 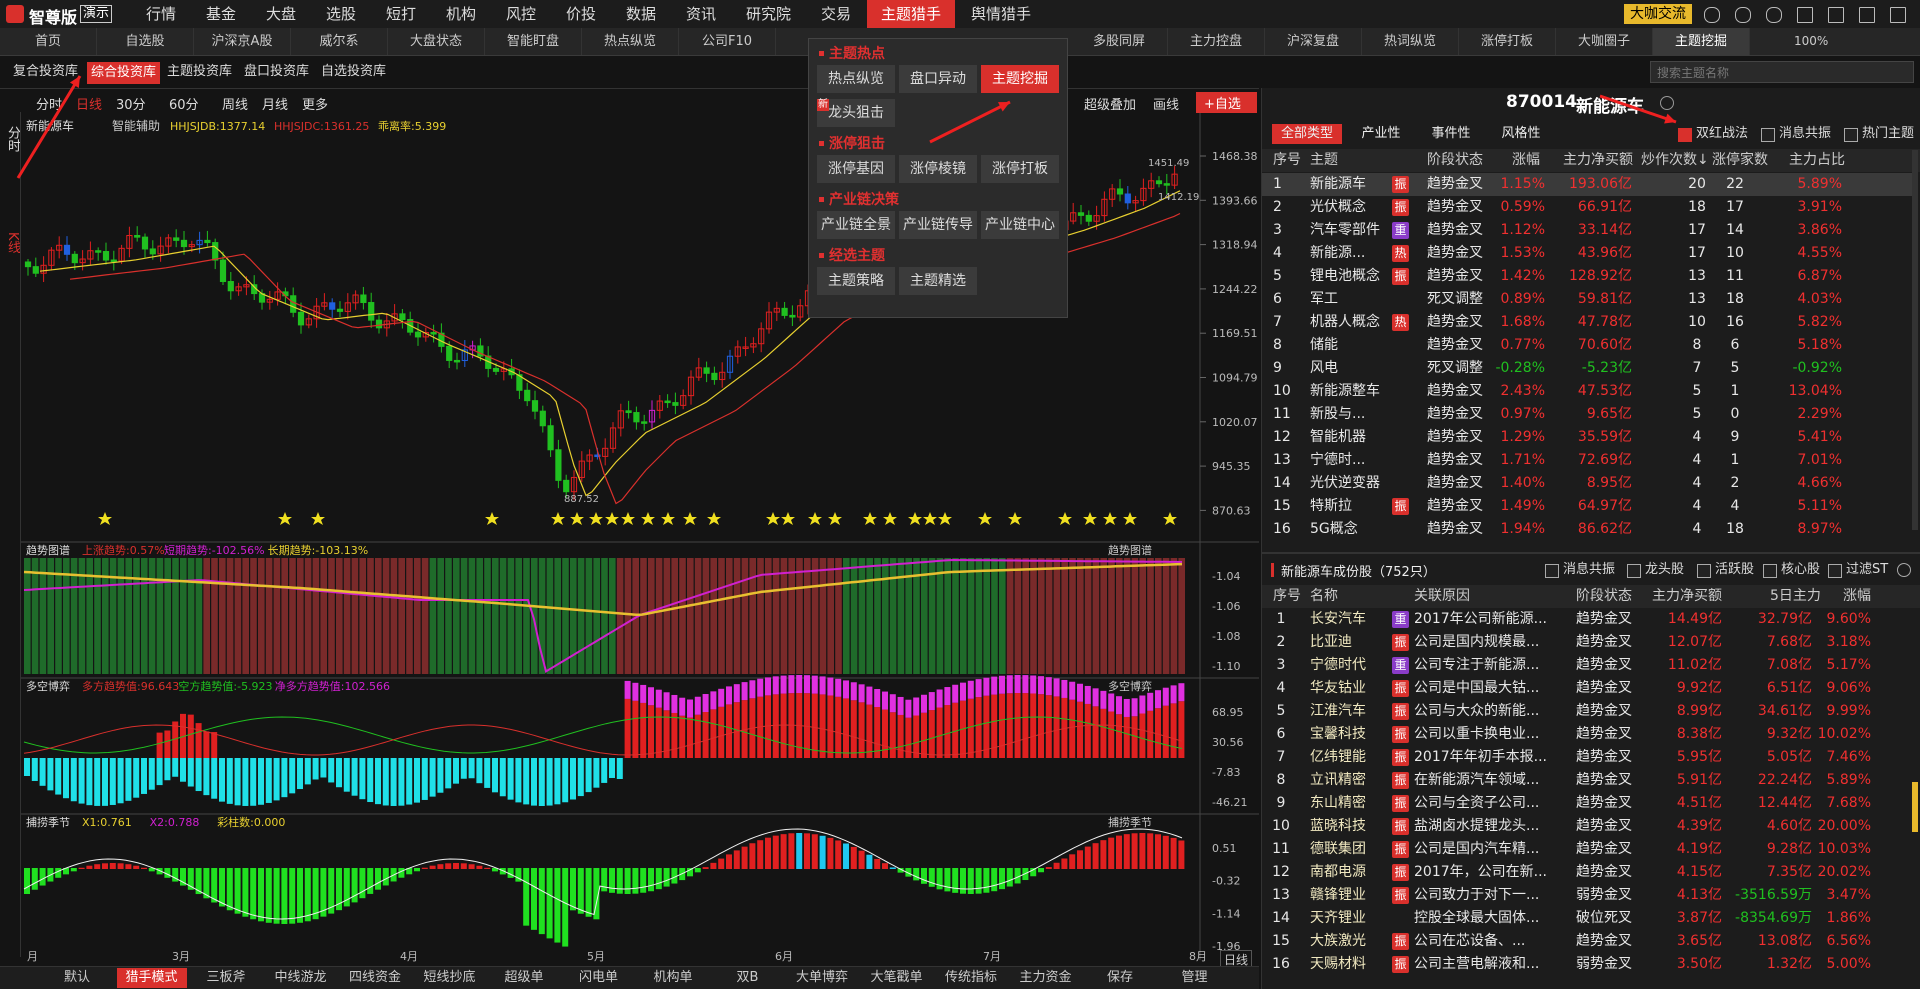 I want to click on library-tab: 盘口投资库, so click(x=277, y=71).